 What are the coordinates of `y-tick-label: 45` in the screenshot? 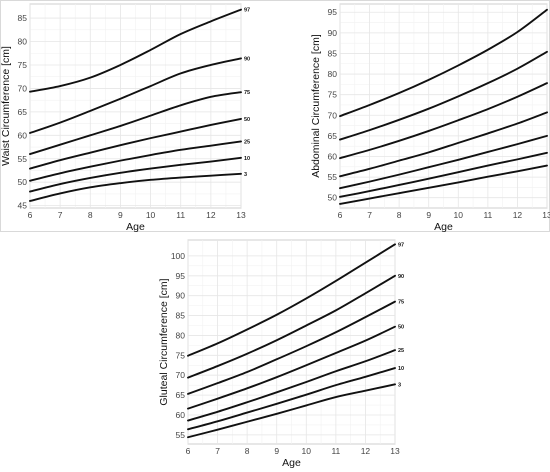 It's located at (23, 206).